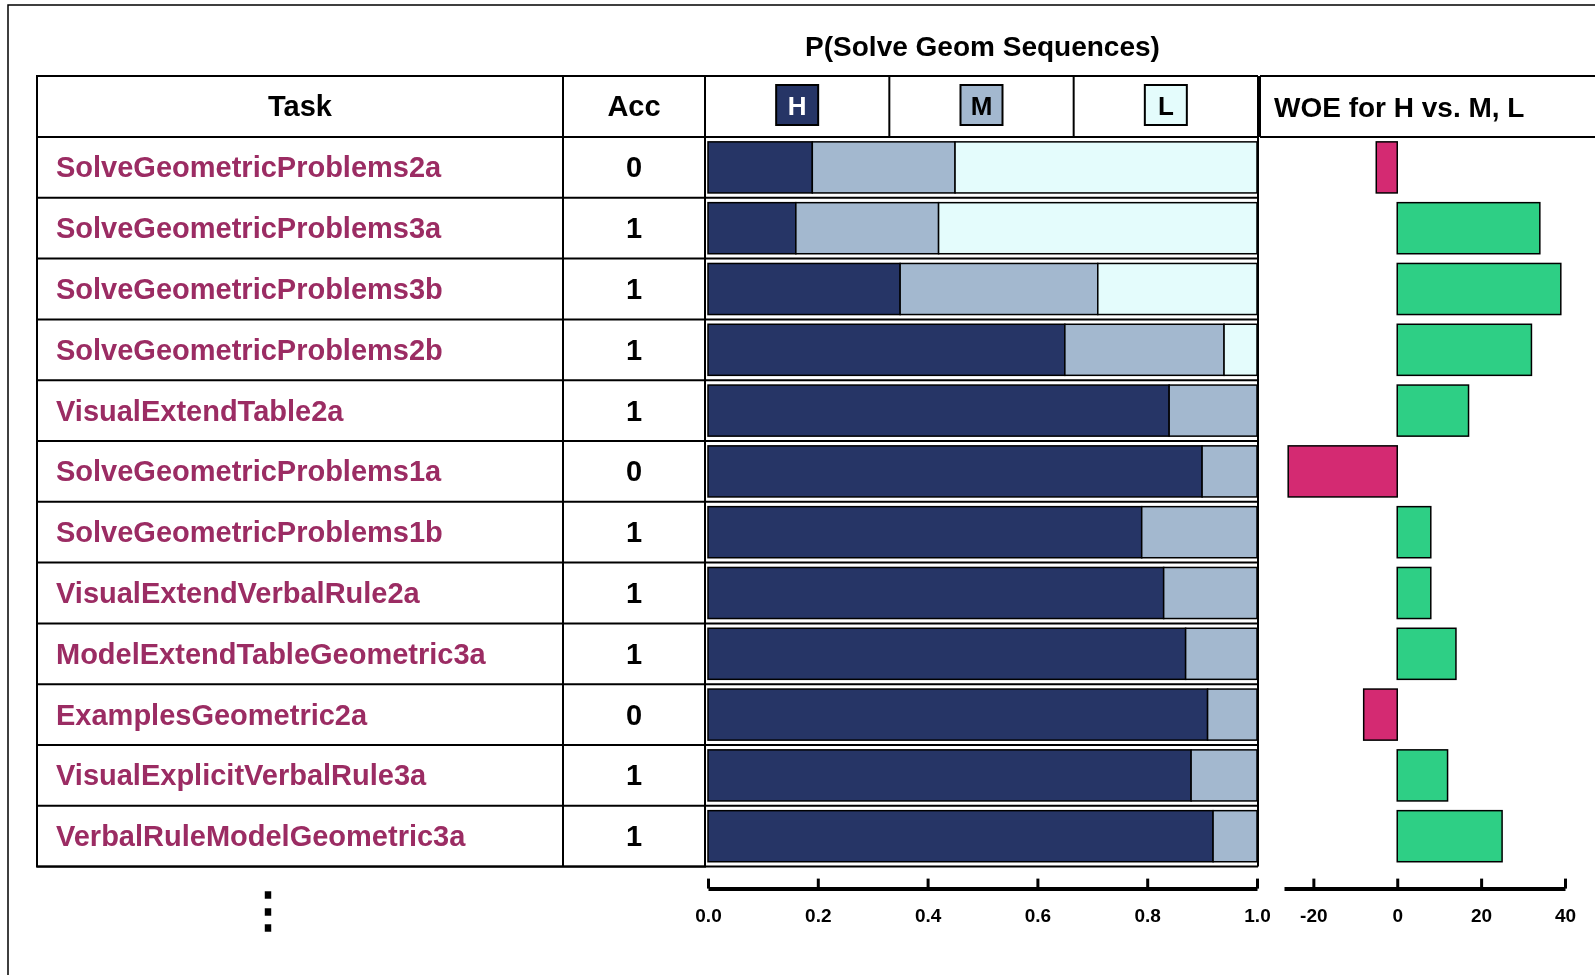  Describe the element at coordinates (1165, 106) in the screenshot. I see `series-label: L` at that location.